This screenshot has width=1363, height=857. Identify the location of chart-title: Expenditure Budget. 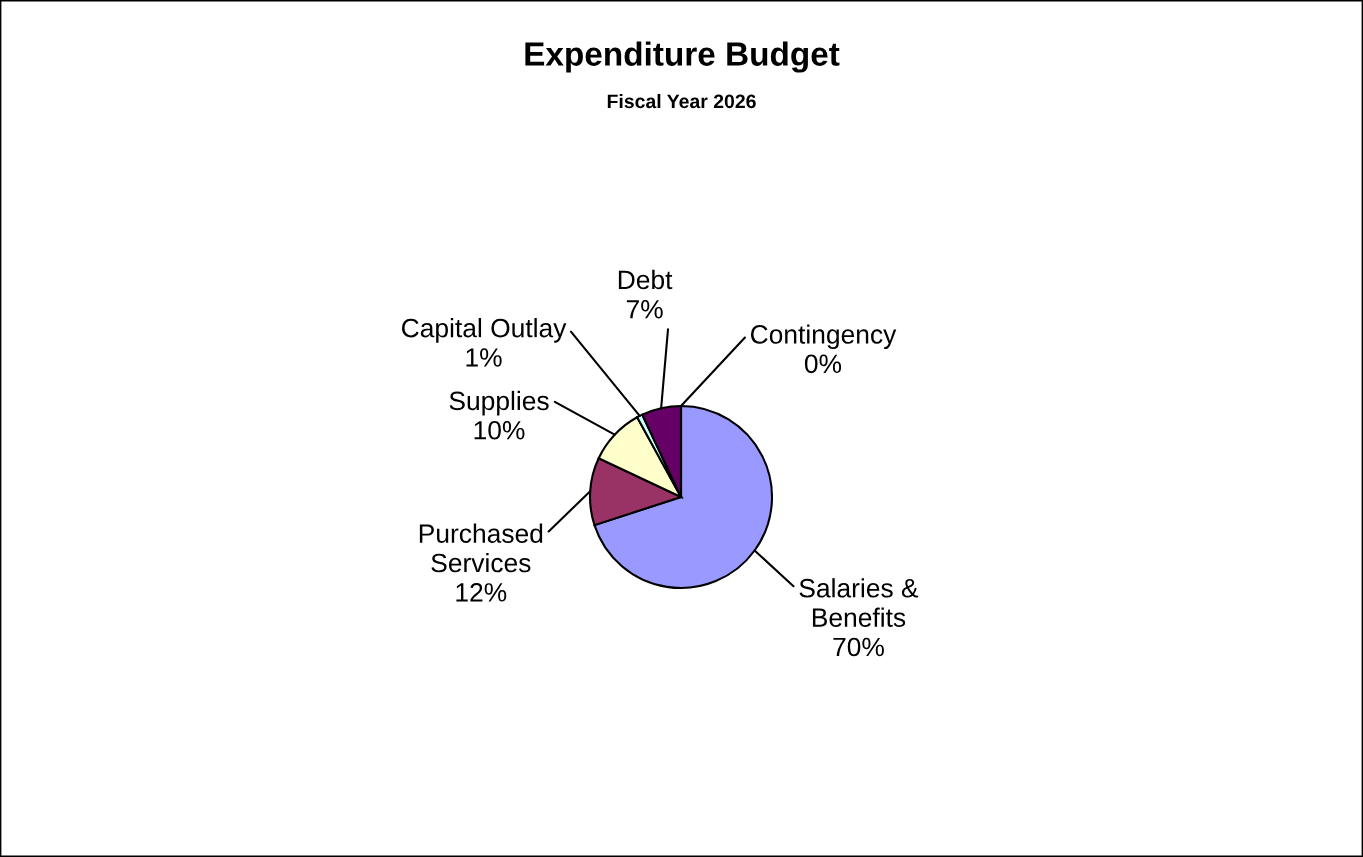
(682, 57).